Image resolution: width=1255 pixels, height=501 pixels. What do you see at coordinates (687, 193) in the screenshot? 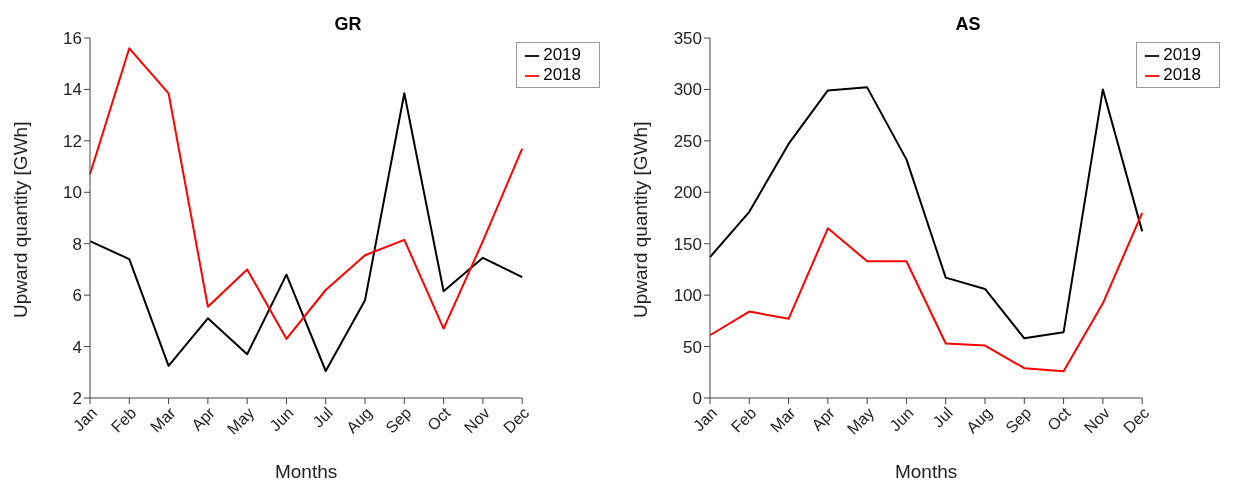
I see `y-tick-label: 200` at bounding box center [687, 193].